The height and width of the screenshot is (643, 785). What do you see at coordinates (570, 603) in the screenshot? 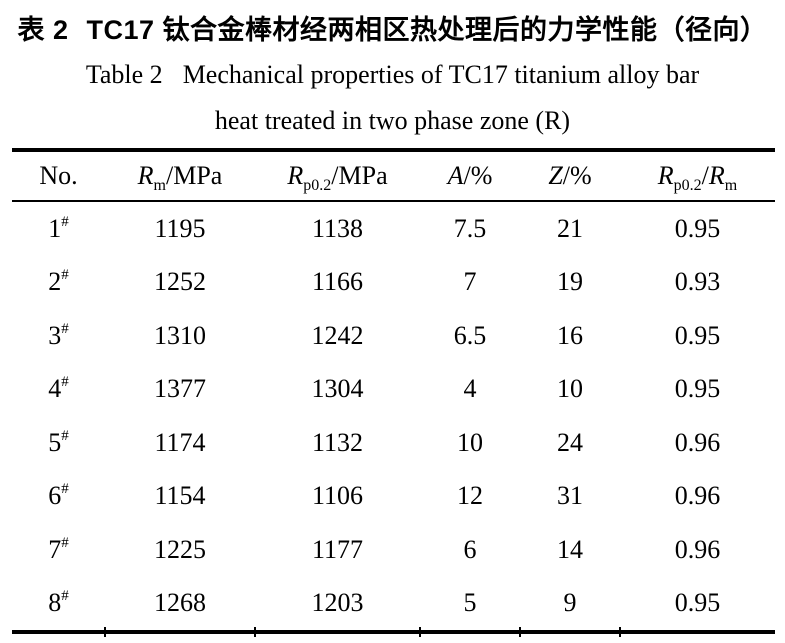
I see `cell-reduction: 9` at bounding box center [570, 603].